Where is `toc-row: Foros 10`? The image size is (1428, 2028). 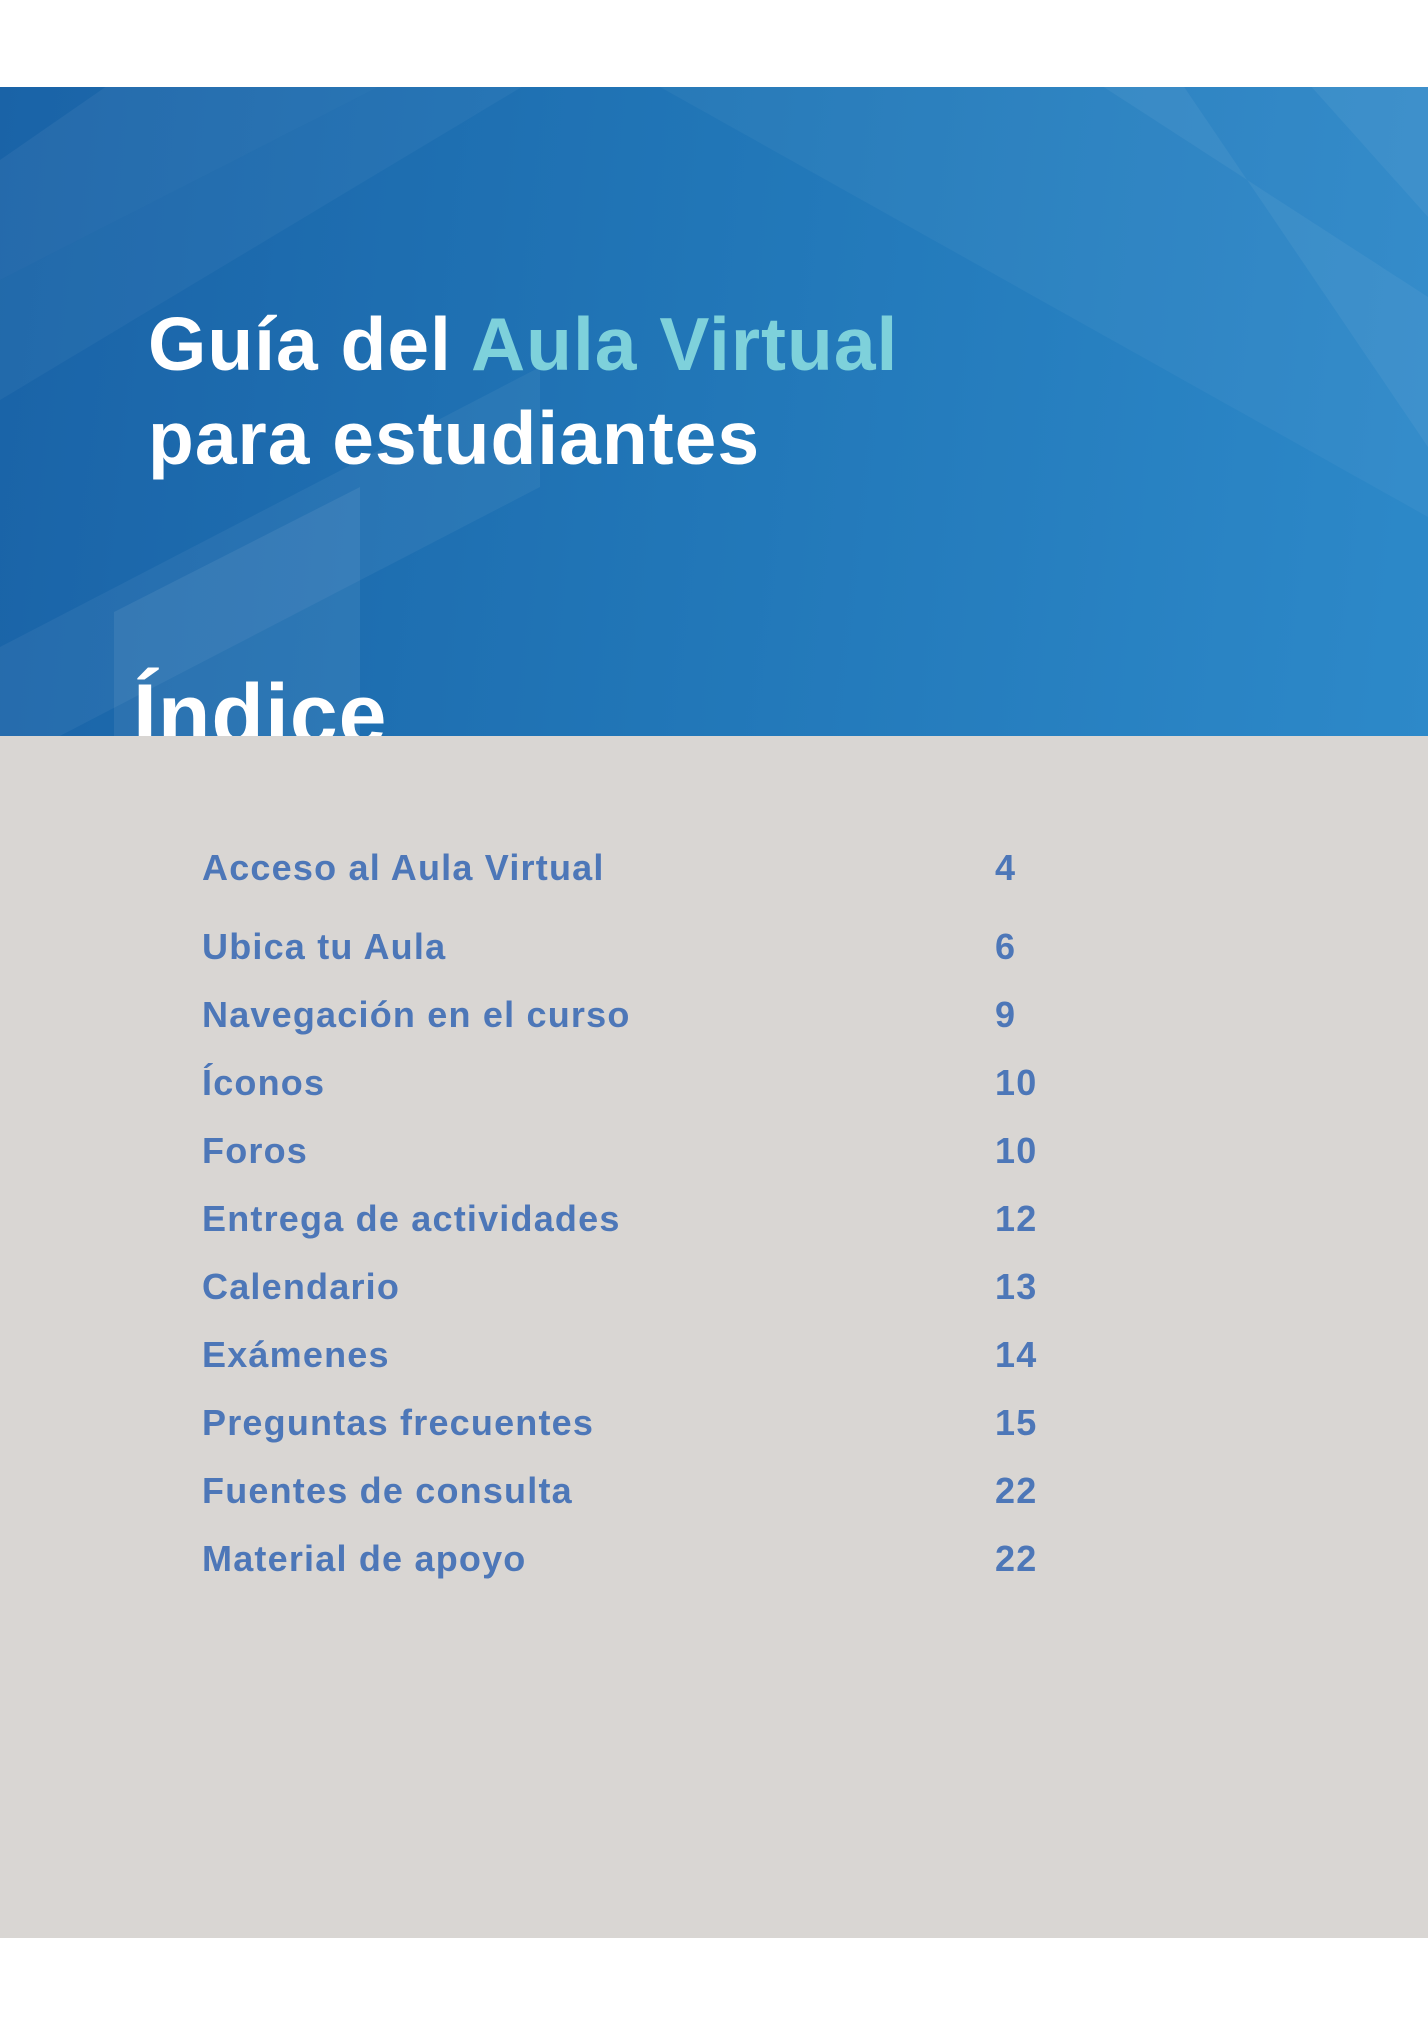 toc-row: Foros 10 is located at coordinates (772, 1151).